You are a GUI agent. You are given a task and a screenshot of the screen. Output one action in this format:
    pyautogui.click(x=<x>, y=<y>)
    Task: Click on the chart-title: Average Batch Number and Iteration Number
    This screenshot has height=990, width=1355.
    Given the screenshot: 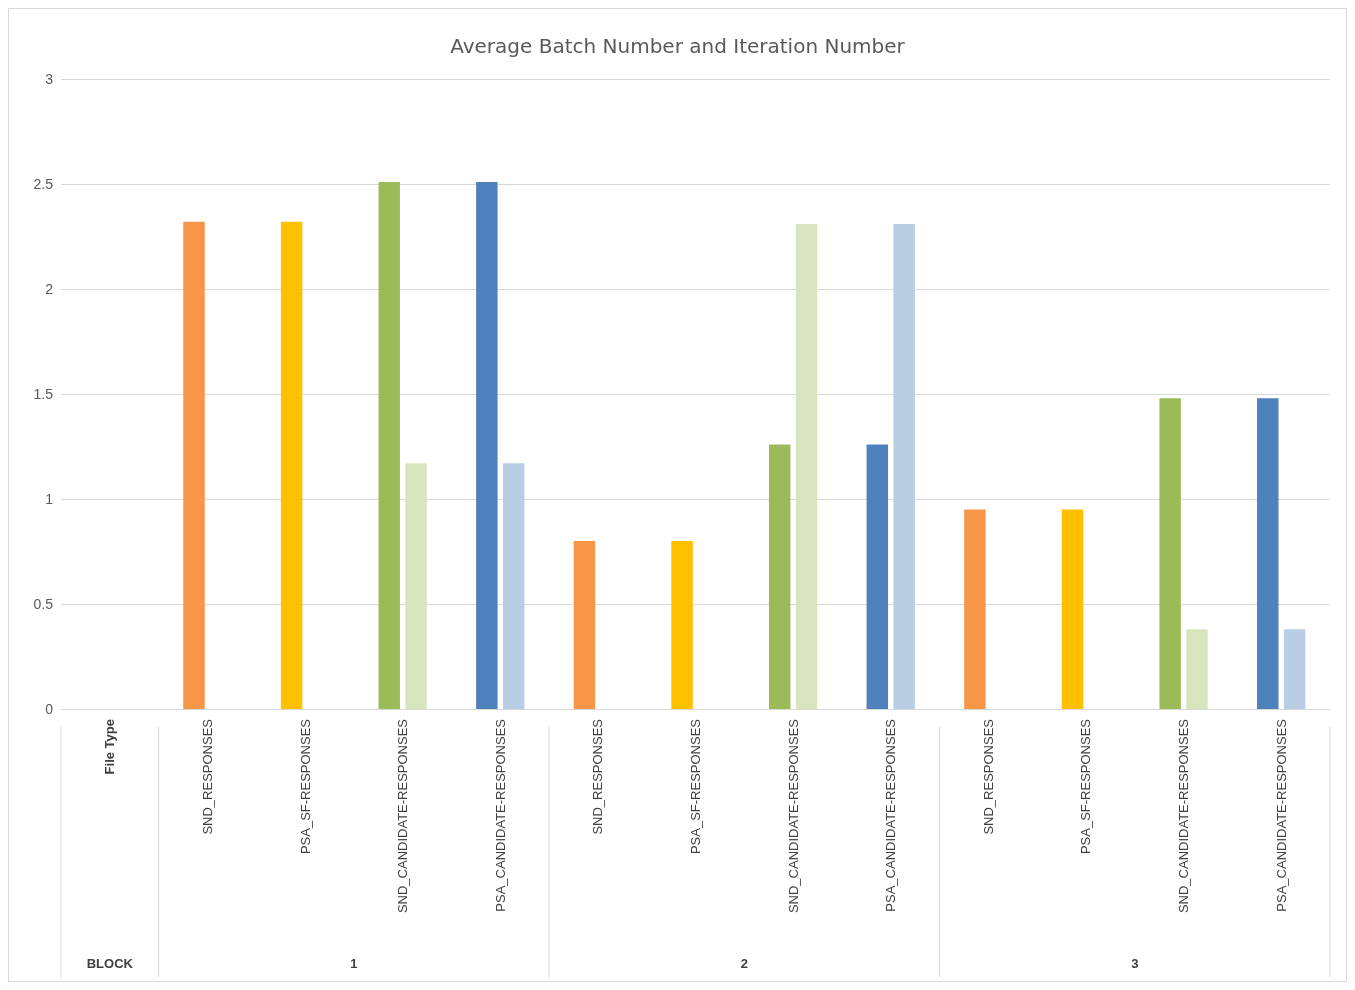 What is the action you would take?
    pyautogui.click(x=678, y=46)
    